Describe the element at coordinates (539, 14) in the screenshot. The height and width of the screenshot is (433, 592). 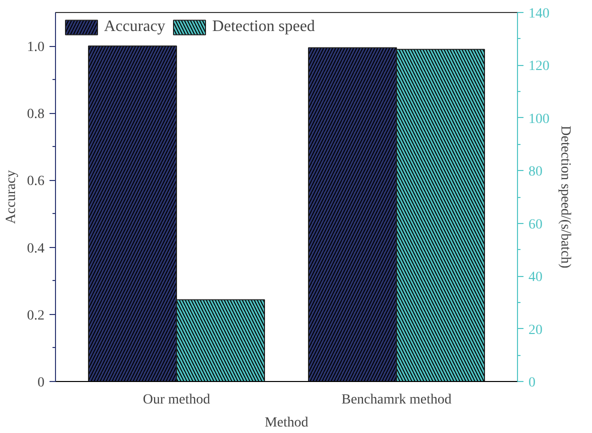
I see `y2-tick-label: 140` at that location.